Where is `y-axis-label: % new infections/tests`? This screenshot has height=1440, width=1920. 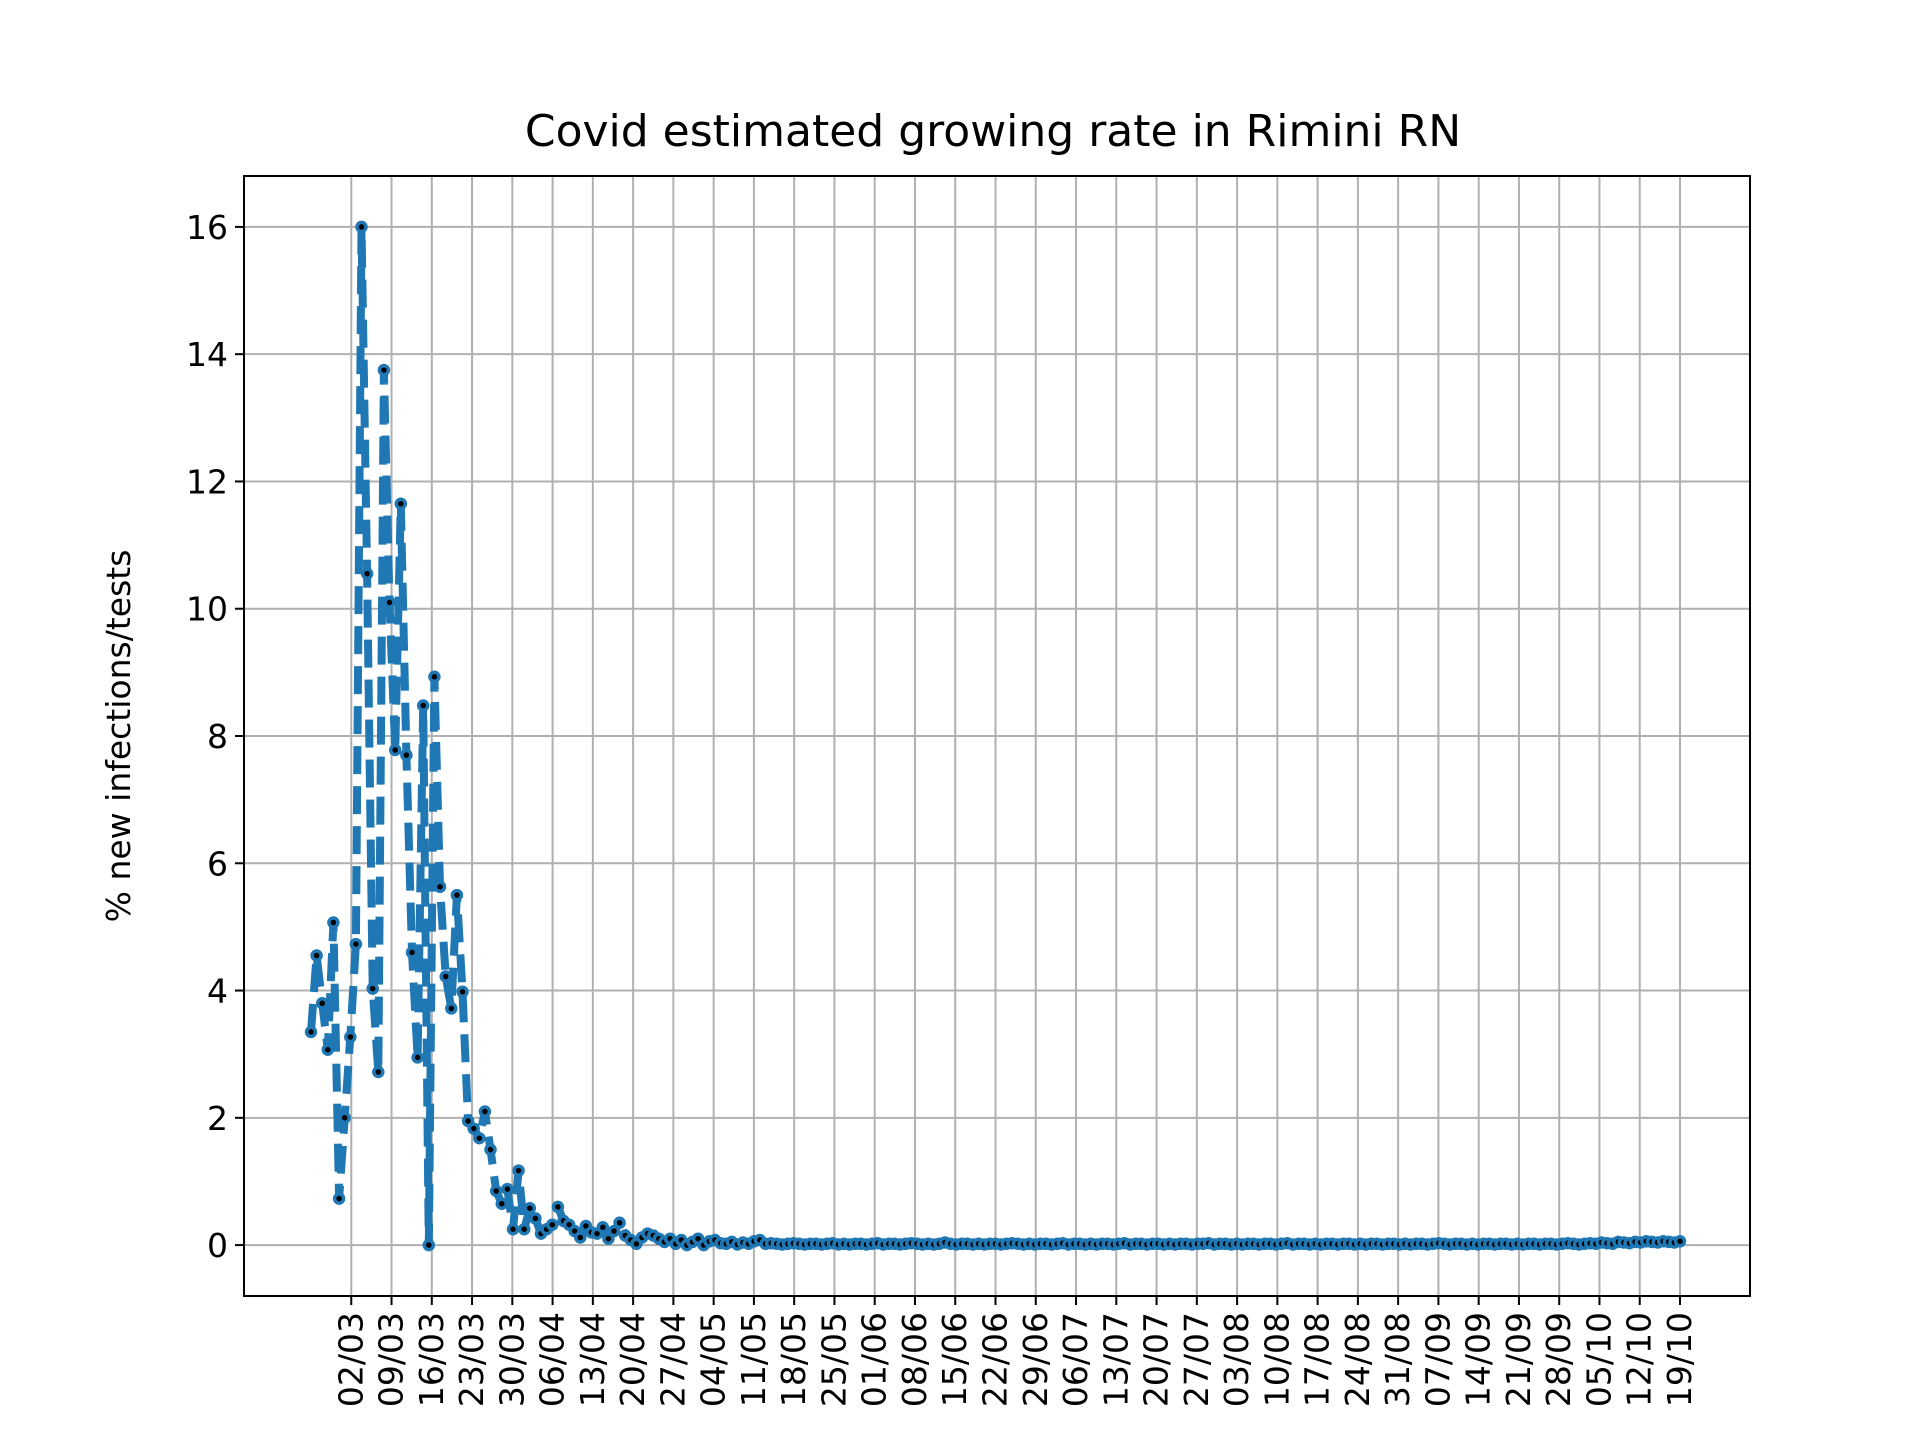
y-axis-label: % new infections/tests is located at coordinates (118, 736).